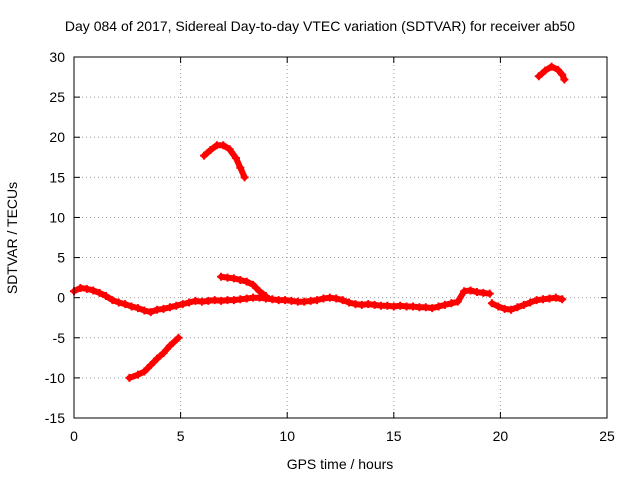 This screenshot has height=480, width=640. Describe the element at coordinates (59, 338) in the screenshot. I see `y-tick-label: -5` at that location.